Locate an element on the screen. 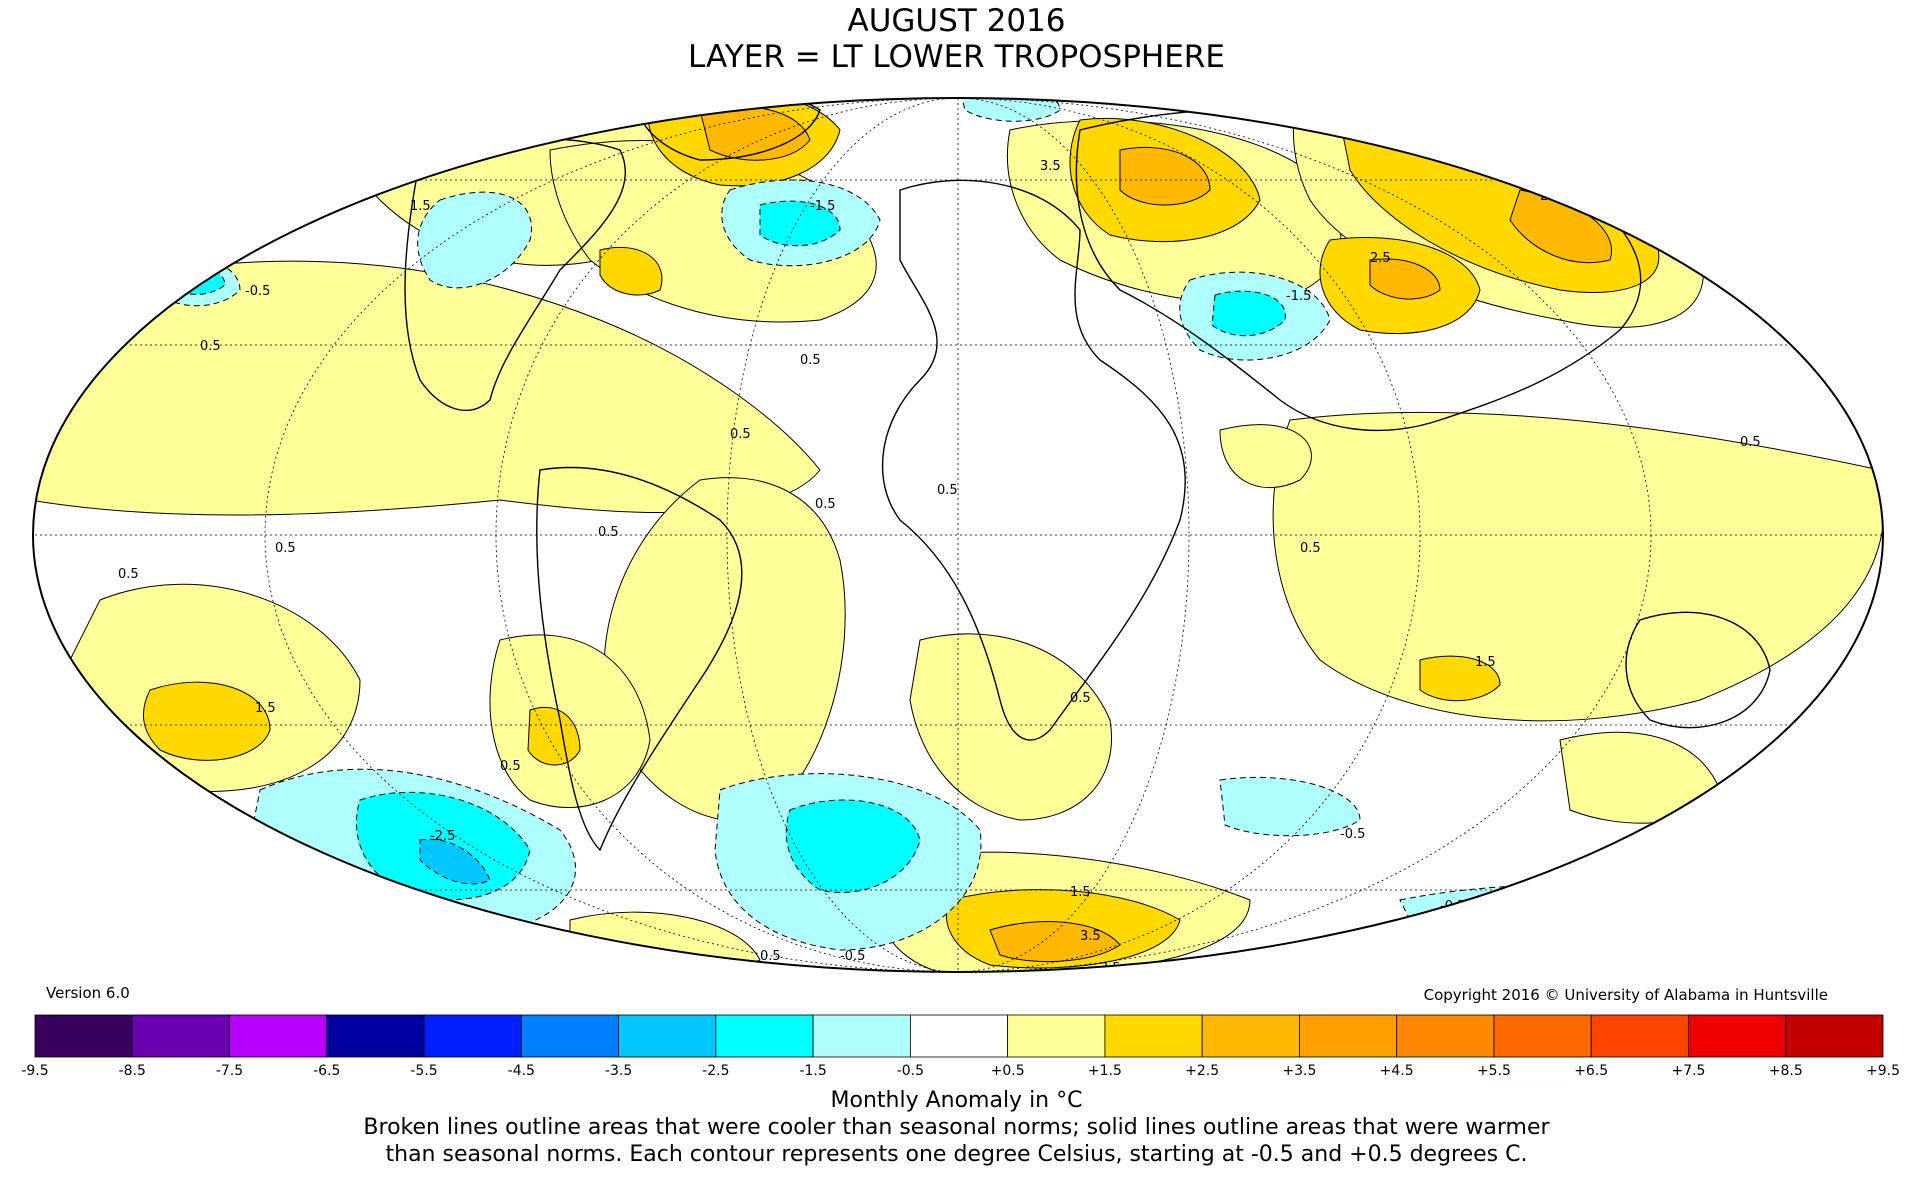 This screenshot has width=1913, height=1184. color-scale-tick: +0.5 is located at coordinates (1007, 1071).